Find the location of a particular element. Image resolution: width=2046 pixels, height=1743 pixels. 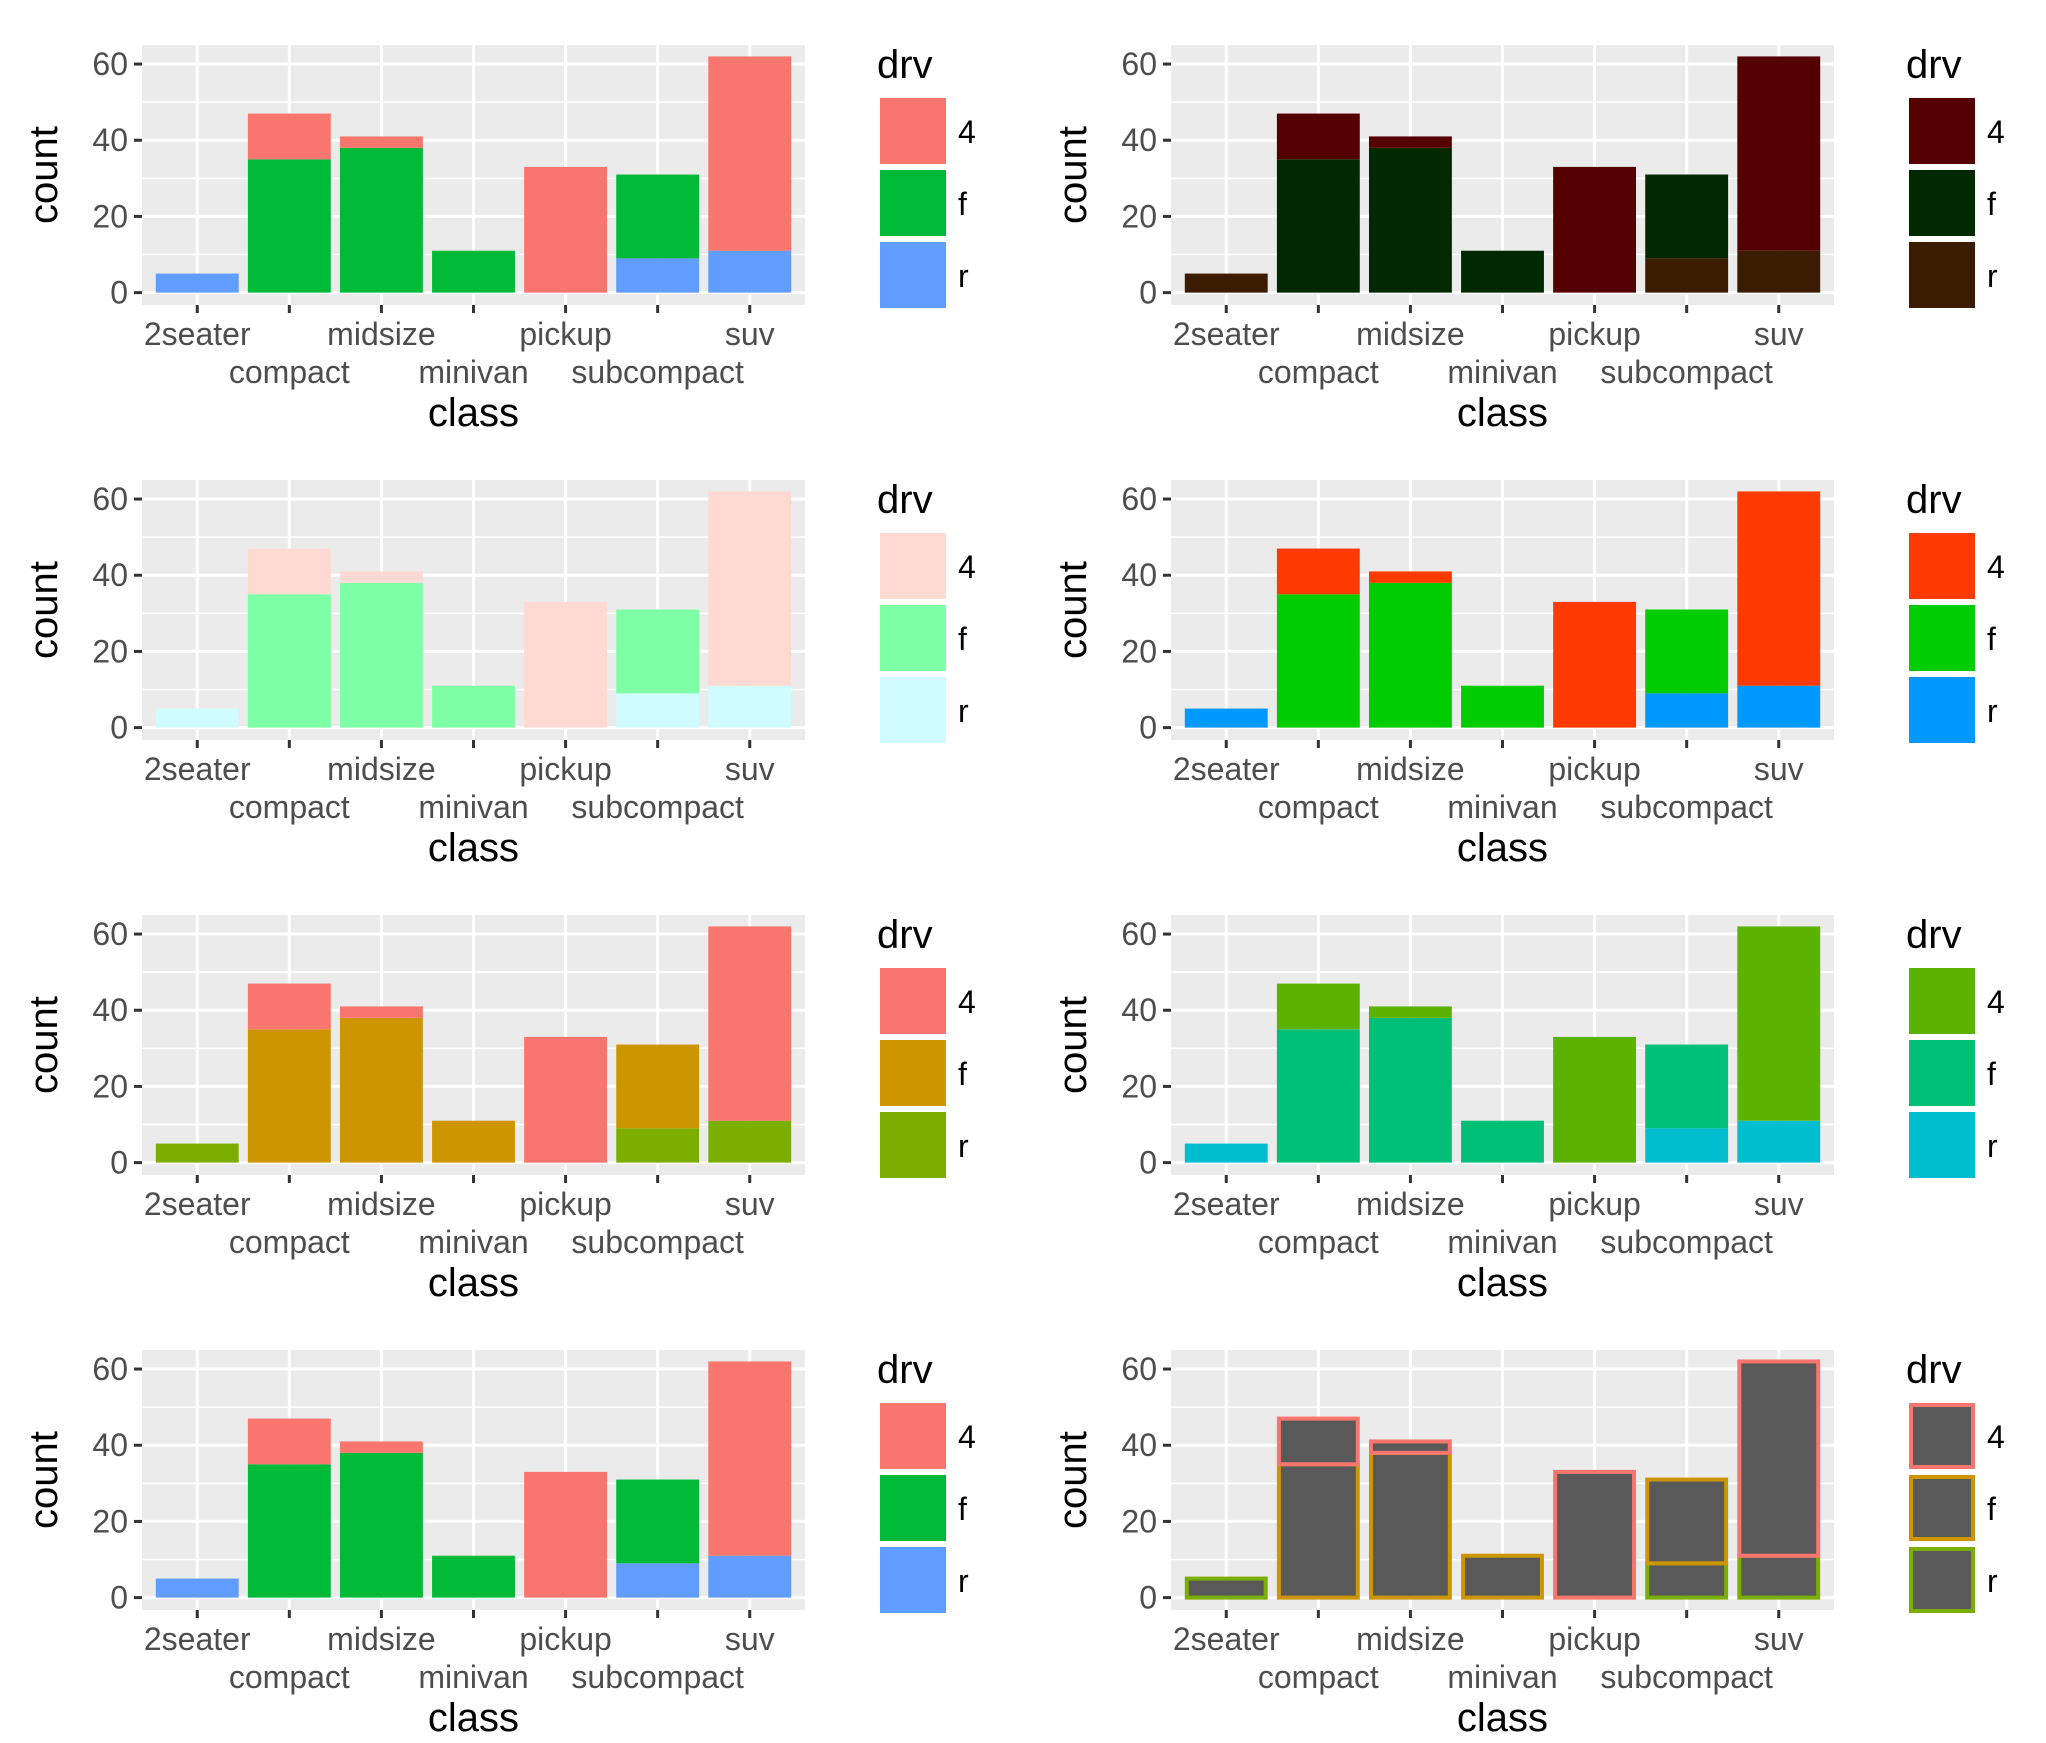

legend-label: f is located at coordinates (962, 204).